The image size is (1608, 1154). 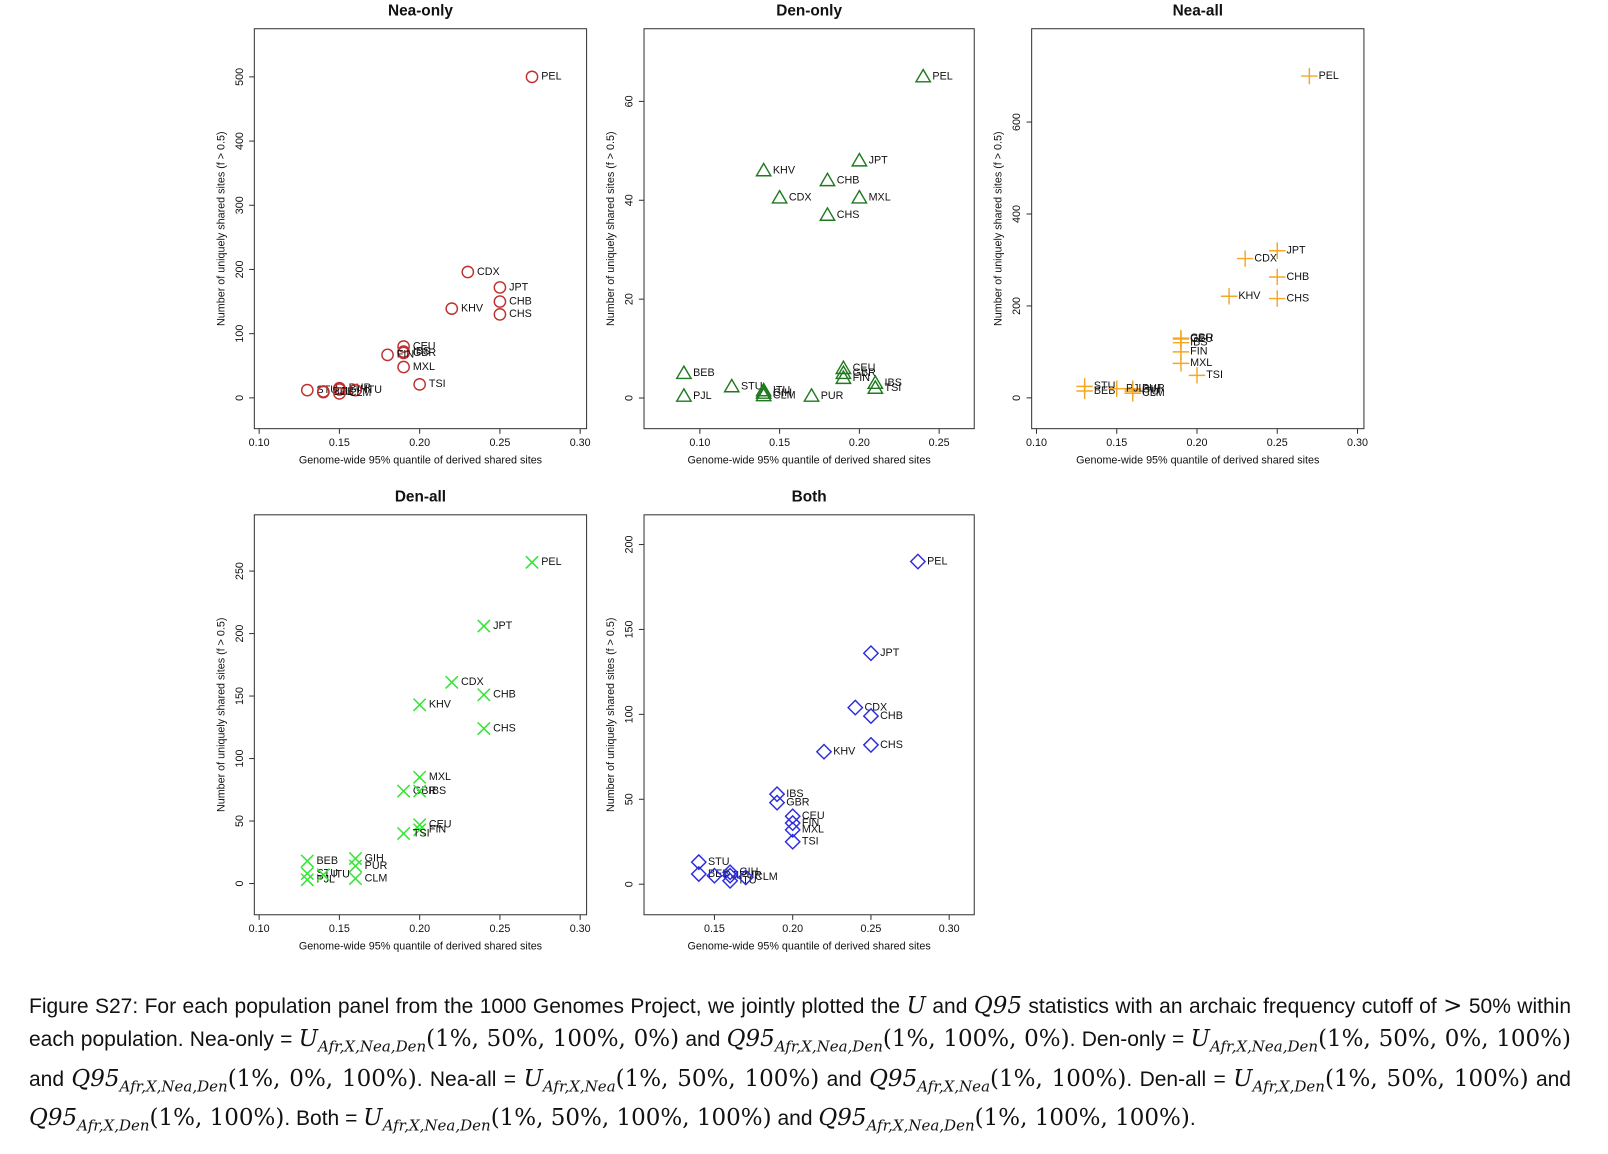 I want to click on math: Q95Afr,X,Nea,Den(1%, 0%, 100%), so click(x=244, y=1080).